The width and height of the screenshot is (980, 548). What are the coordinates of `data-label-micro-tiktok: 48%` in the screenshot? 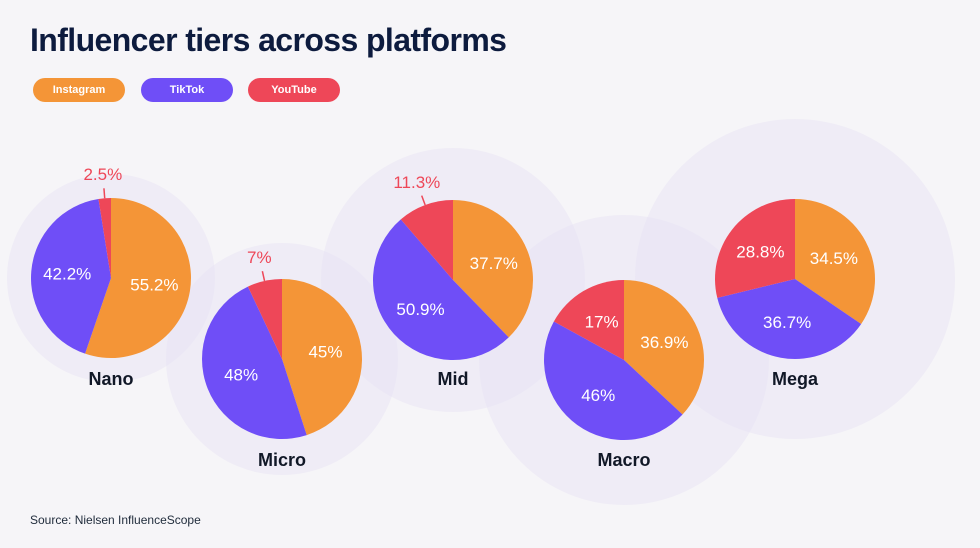 It's located at (241, 375).